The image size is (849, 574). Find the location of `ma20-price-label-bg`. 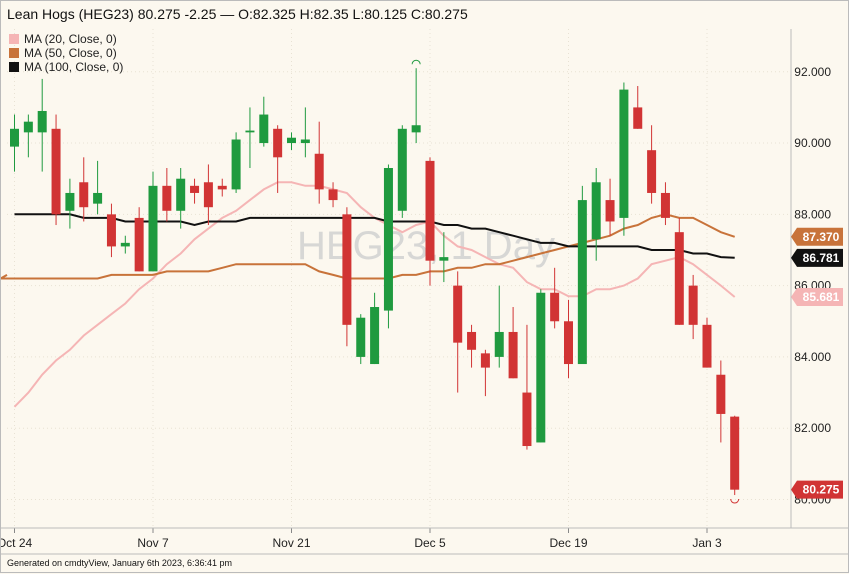

ma20-price-label-bg is located at coordinates (817, 297).